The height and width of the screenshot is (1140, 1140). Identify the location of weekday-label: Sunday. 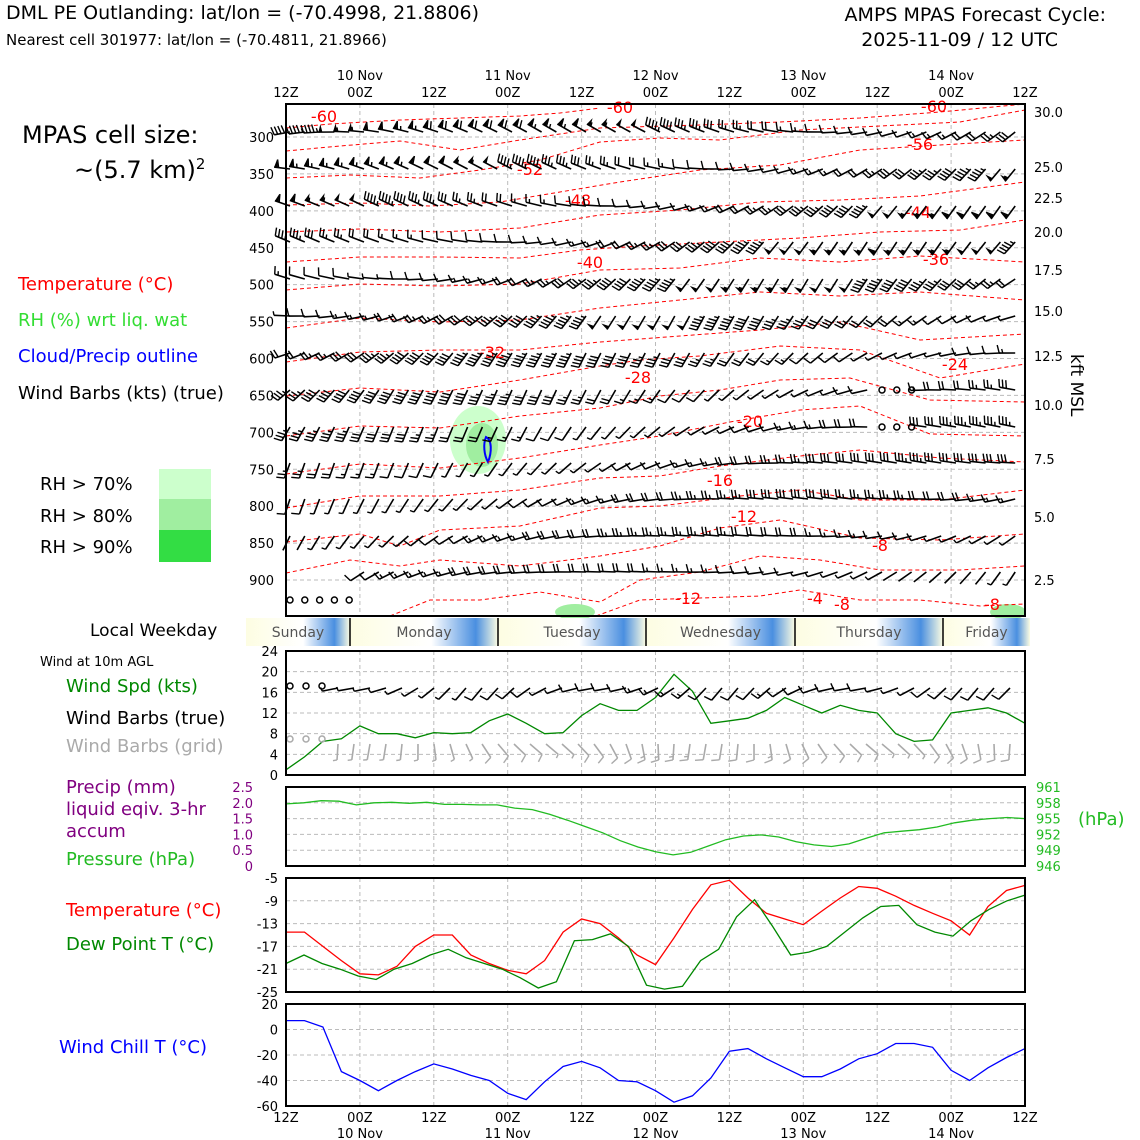
(298, 633).